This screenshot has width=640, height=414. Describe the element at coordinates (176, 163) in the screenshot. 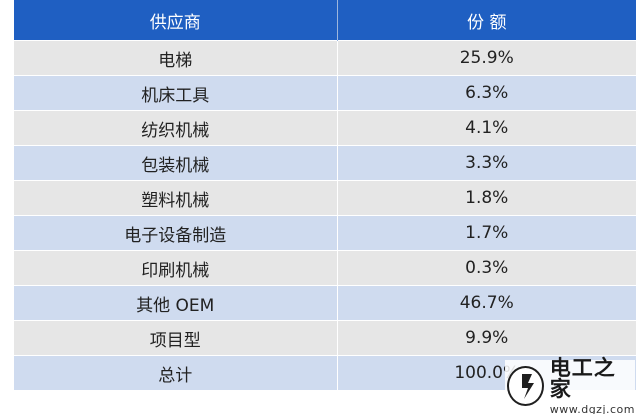

I see `supplier-cell: 包装机械` at that location.